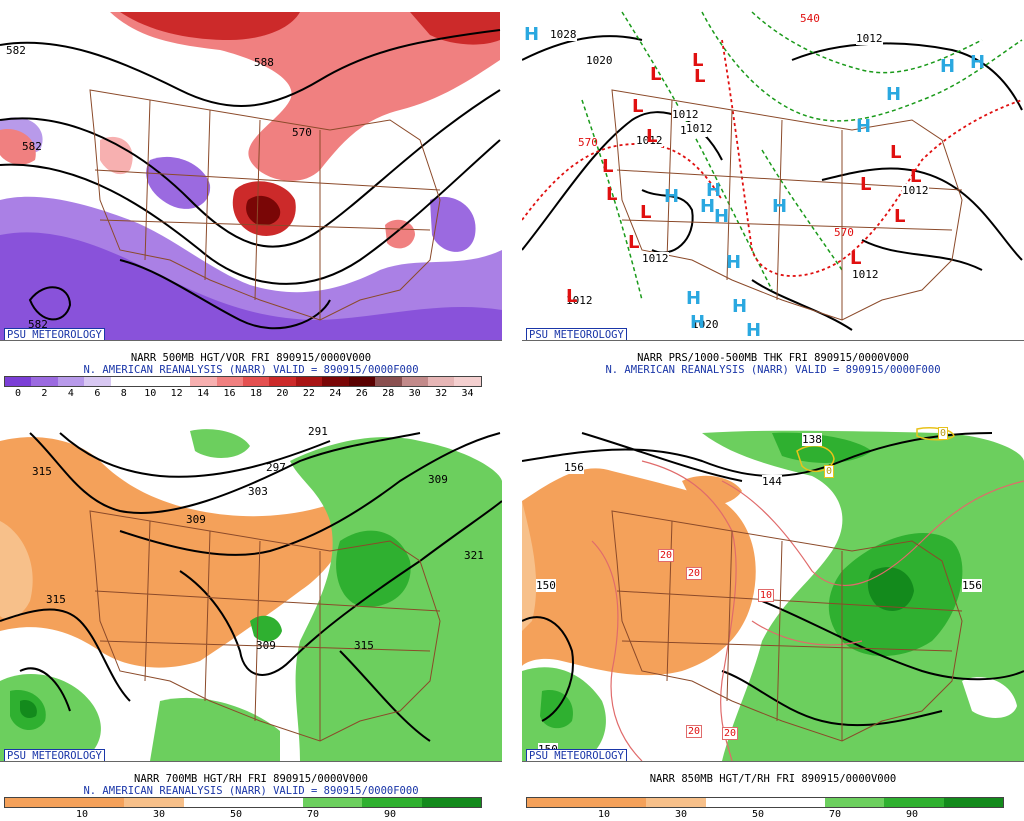 The width and height of the screenshot is (1024, 821). What do you see at coordinates (302, 132) in the screenshot?
I see `contour-label: 570` at bounding box center [302, 132].